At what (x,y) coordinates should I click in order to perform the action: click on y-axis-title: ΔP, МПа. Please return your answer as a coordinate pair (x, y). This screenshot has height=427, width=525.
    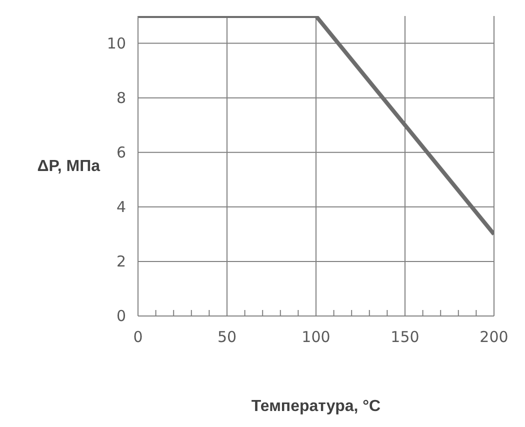
    Looking at the image, I should click on (68, 166).